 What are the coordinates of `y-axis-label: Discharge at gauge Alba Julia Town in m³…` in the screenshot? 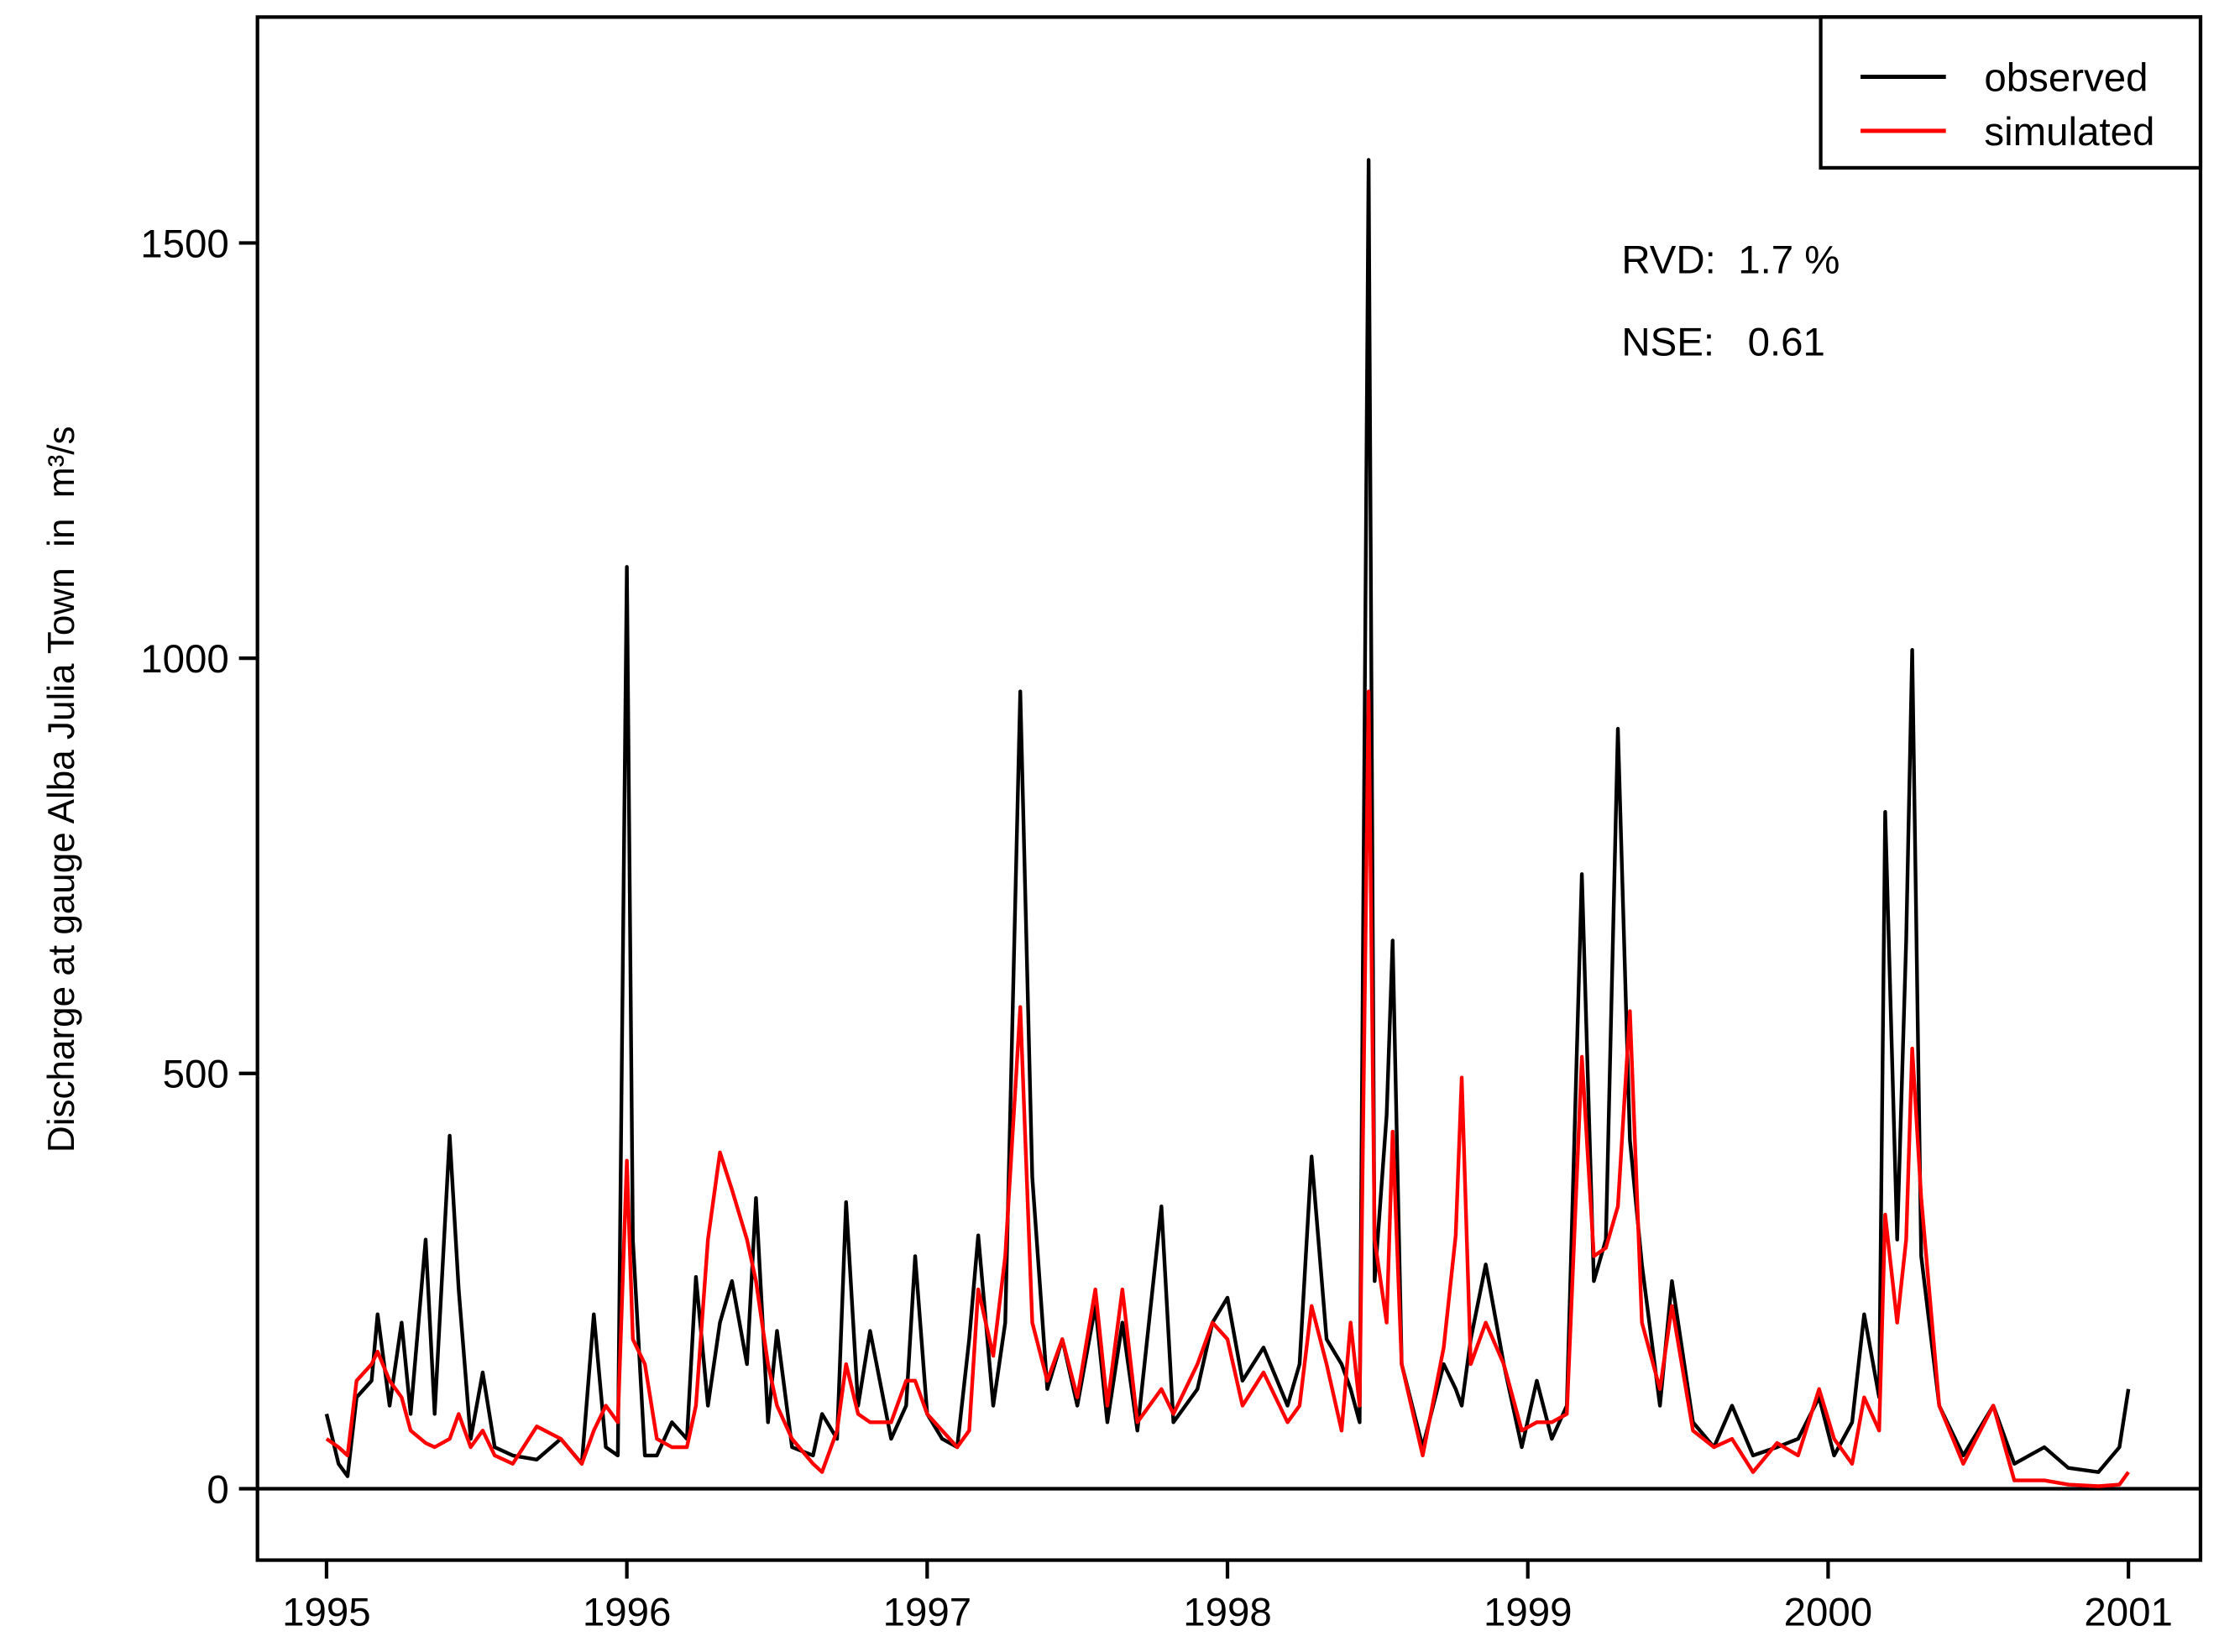 It's located at (61, 790).